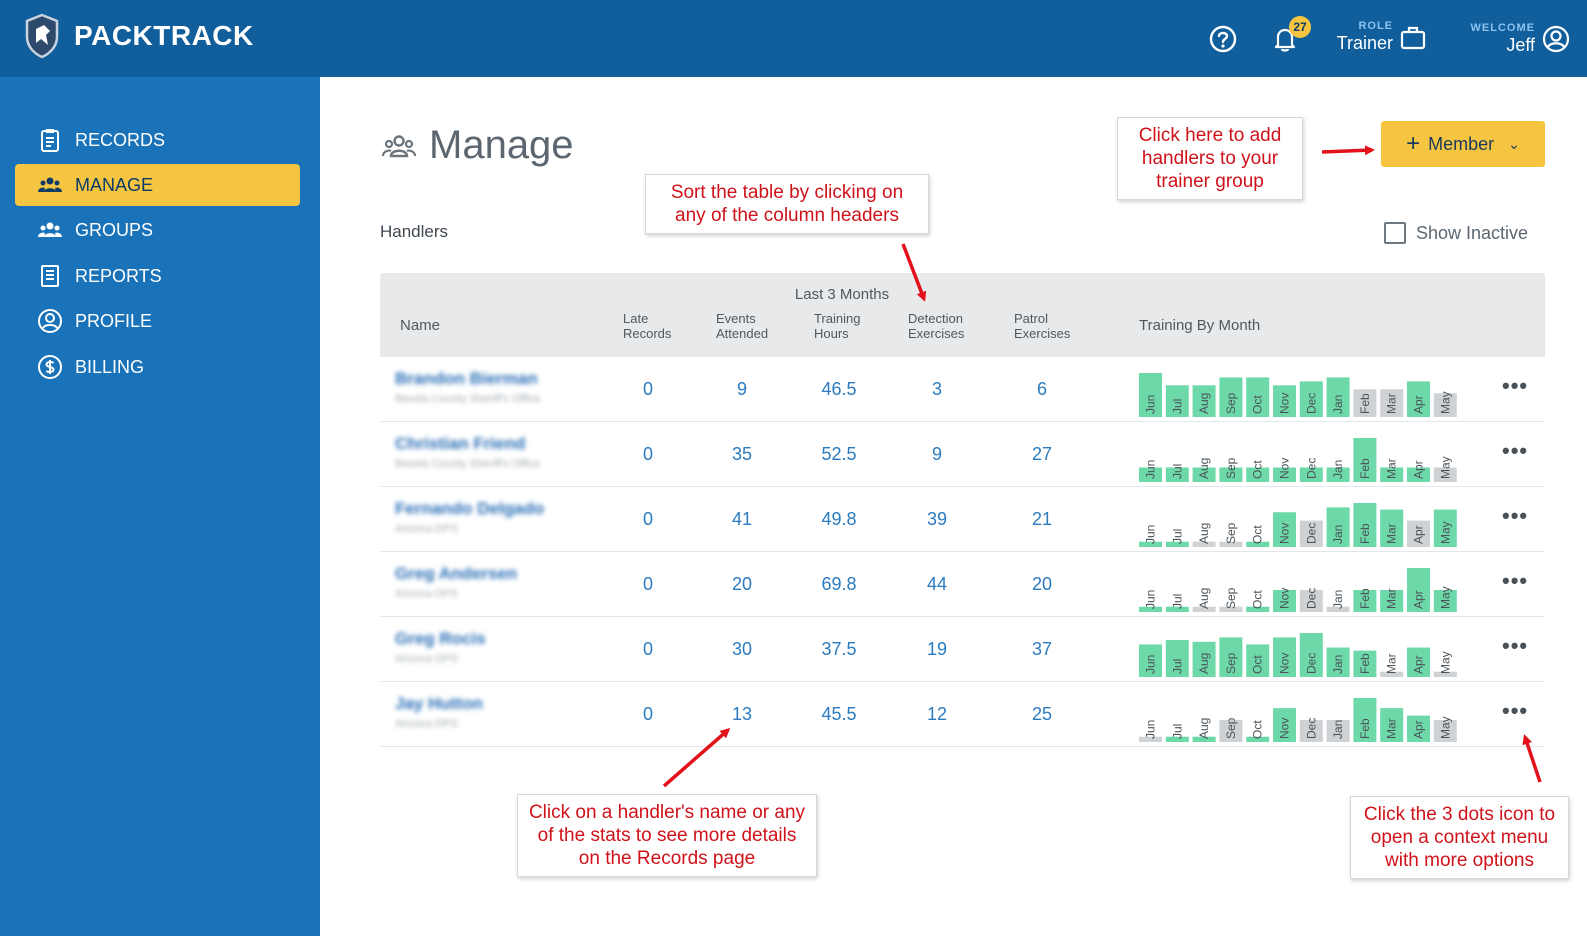 This screenshot has width=1587, height=936. What do you see at coordinates (937, 584) in the screenshot?
I see `stat-detection-exercises: 44` at bounding box center [937, 584].